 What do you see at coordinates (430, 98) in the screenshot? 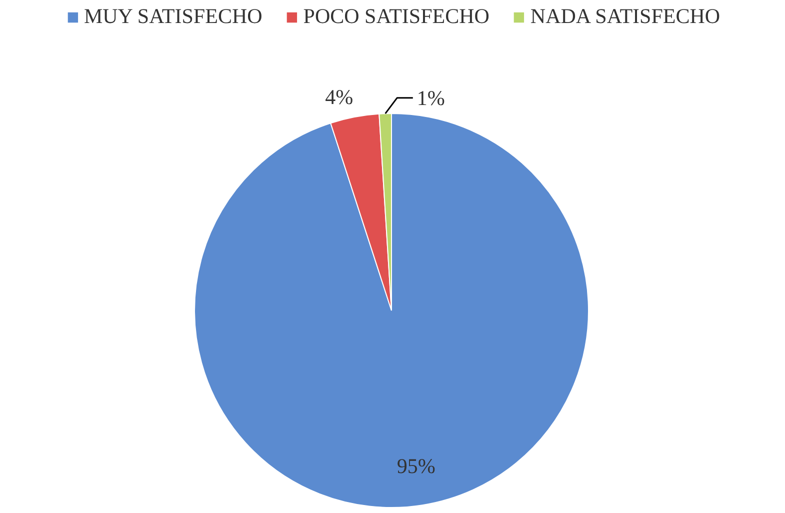
I see `data-label: 1%` at bounding box center [430, 98].